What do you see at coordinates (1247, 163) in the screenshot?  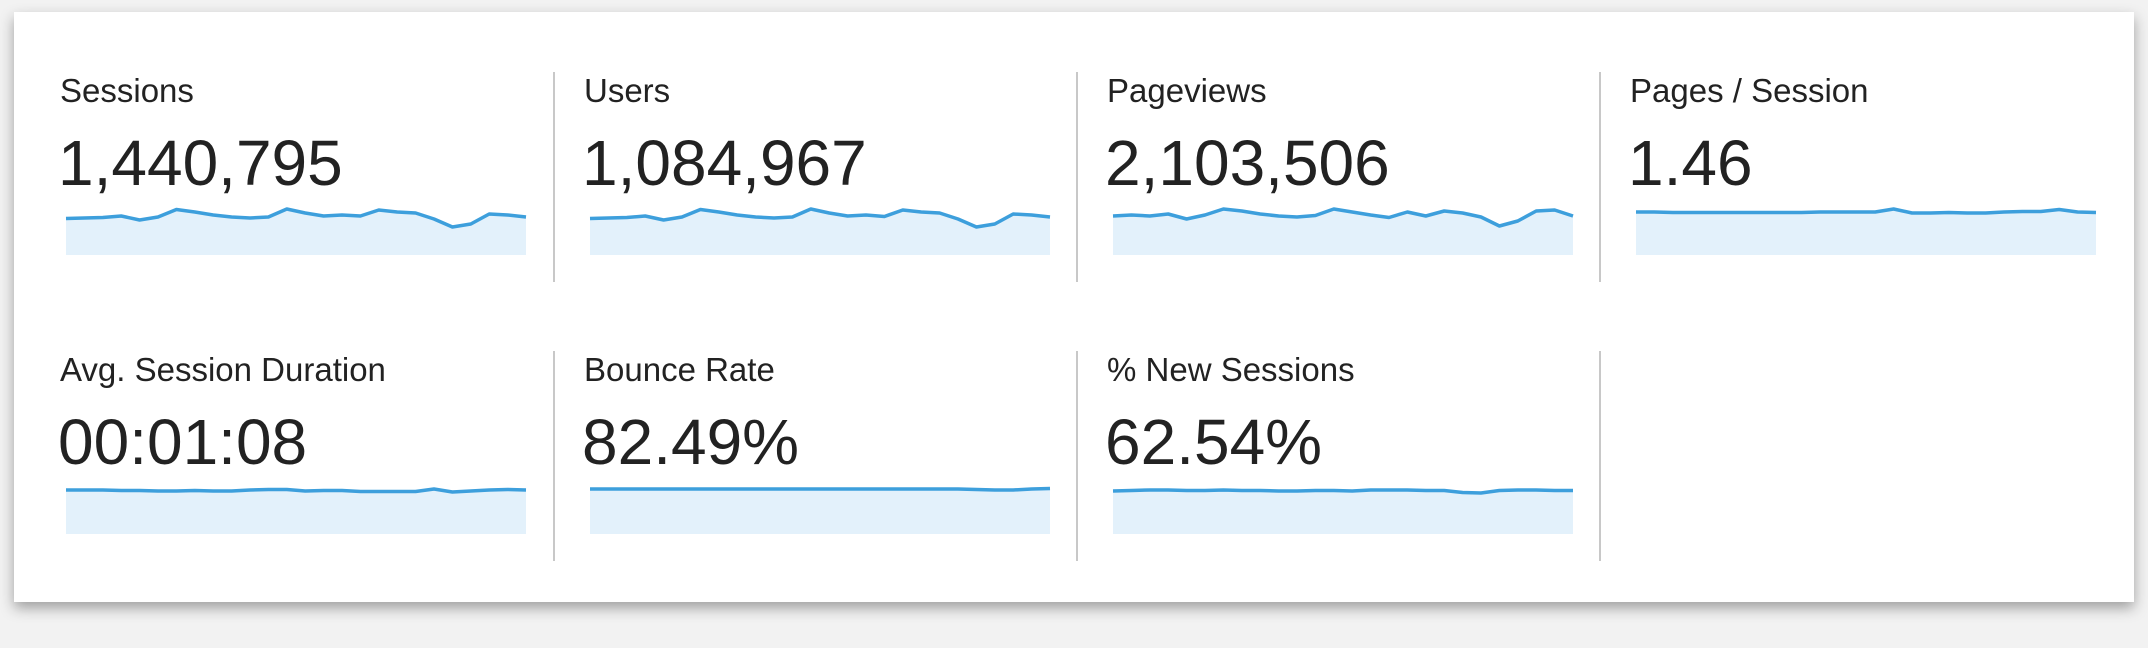 I see `metric-value: 2,103,506` at bounding box center [1247, 163].